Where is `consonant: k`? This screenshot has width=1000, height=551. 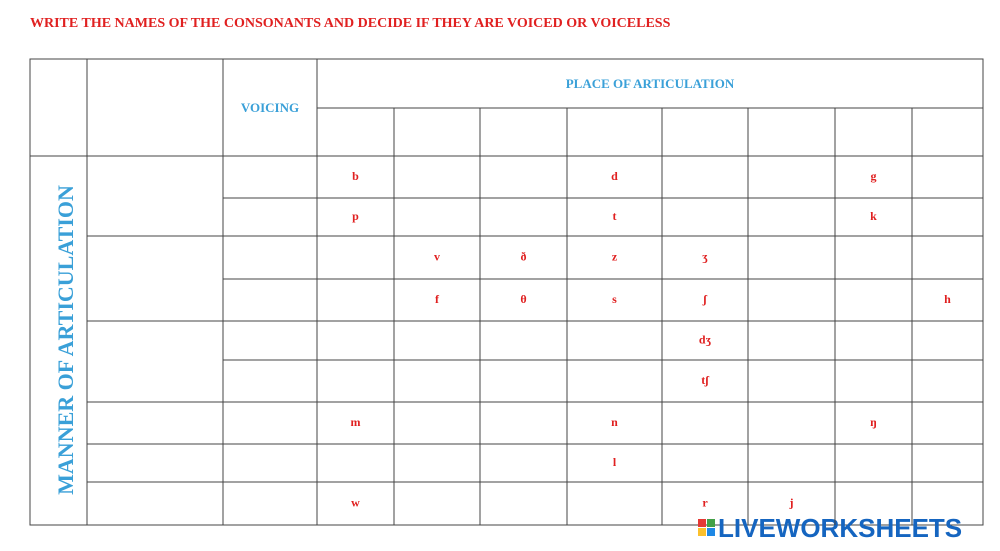
consonant: k is located at coordinates (873, 216).